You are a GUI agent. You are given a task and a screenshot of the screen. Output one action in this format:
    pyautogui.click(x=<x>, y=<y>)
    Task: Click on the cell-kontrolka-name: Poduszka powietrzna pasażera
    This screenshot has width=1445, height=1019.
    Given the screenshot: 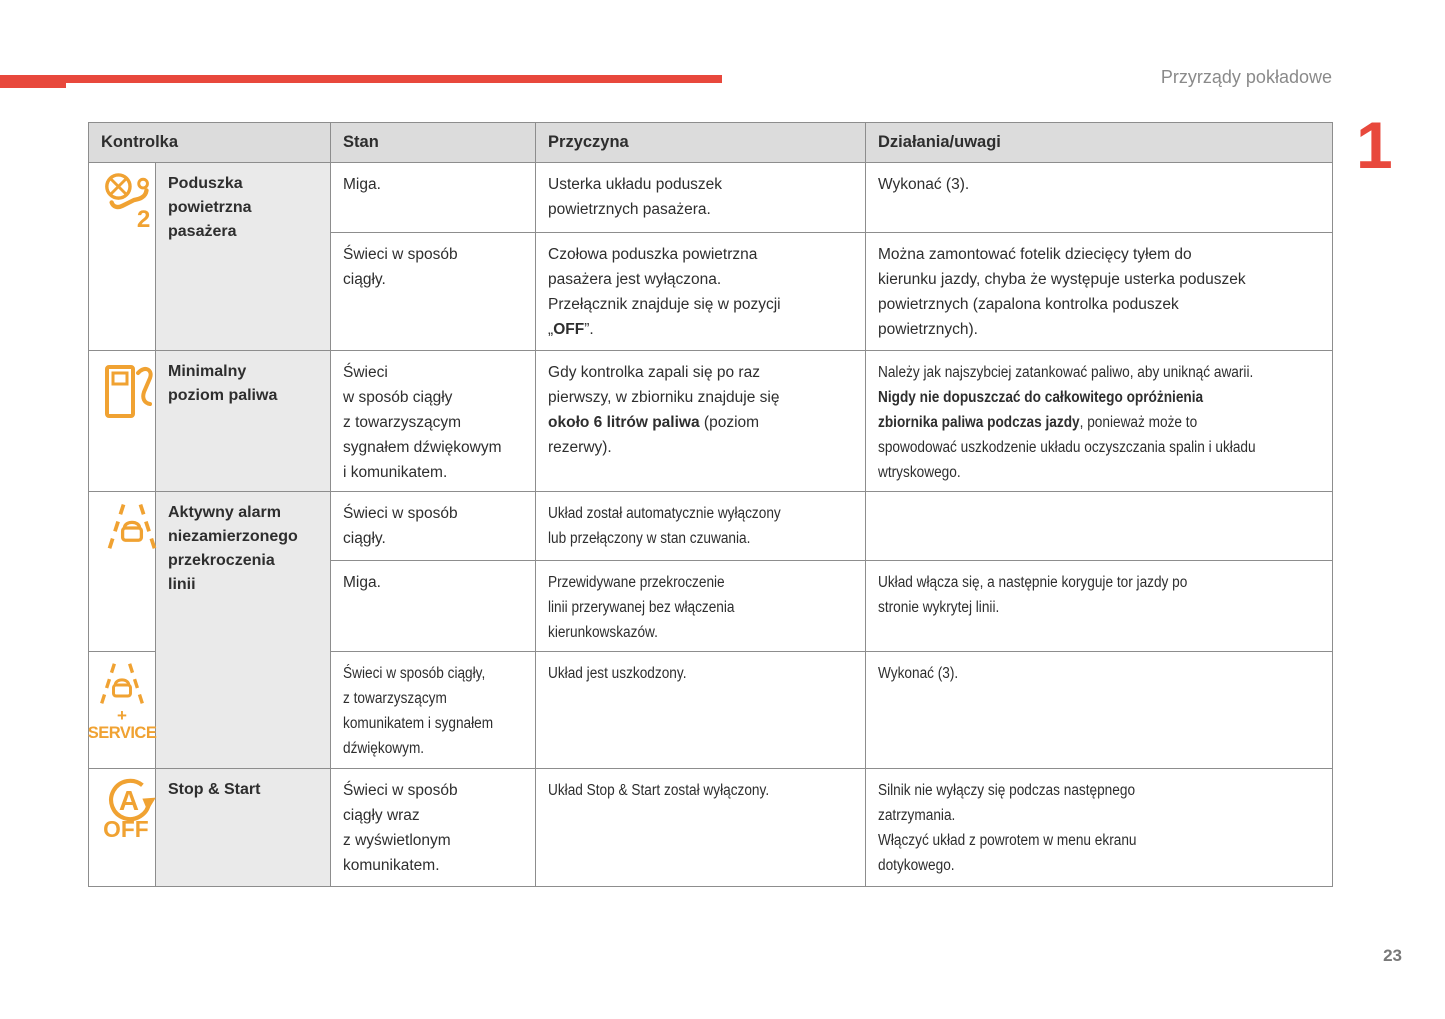 What is the action you would take?
    pyautogui.click(x=243, y=256)
    